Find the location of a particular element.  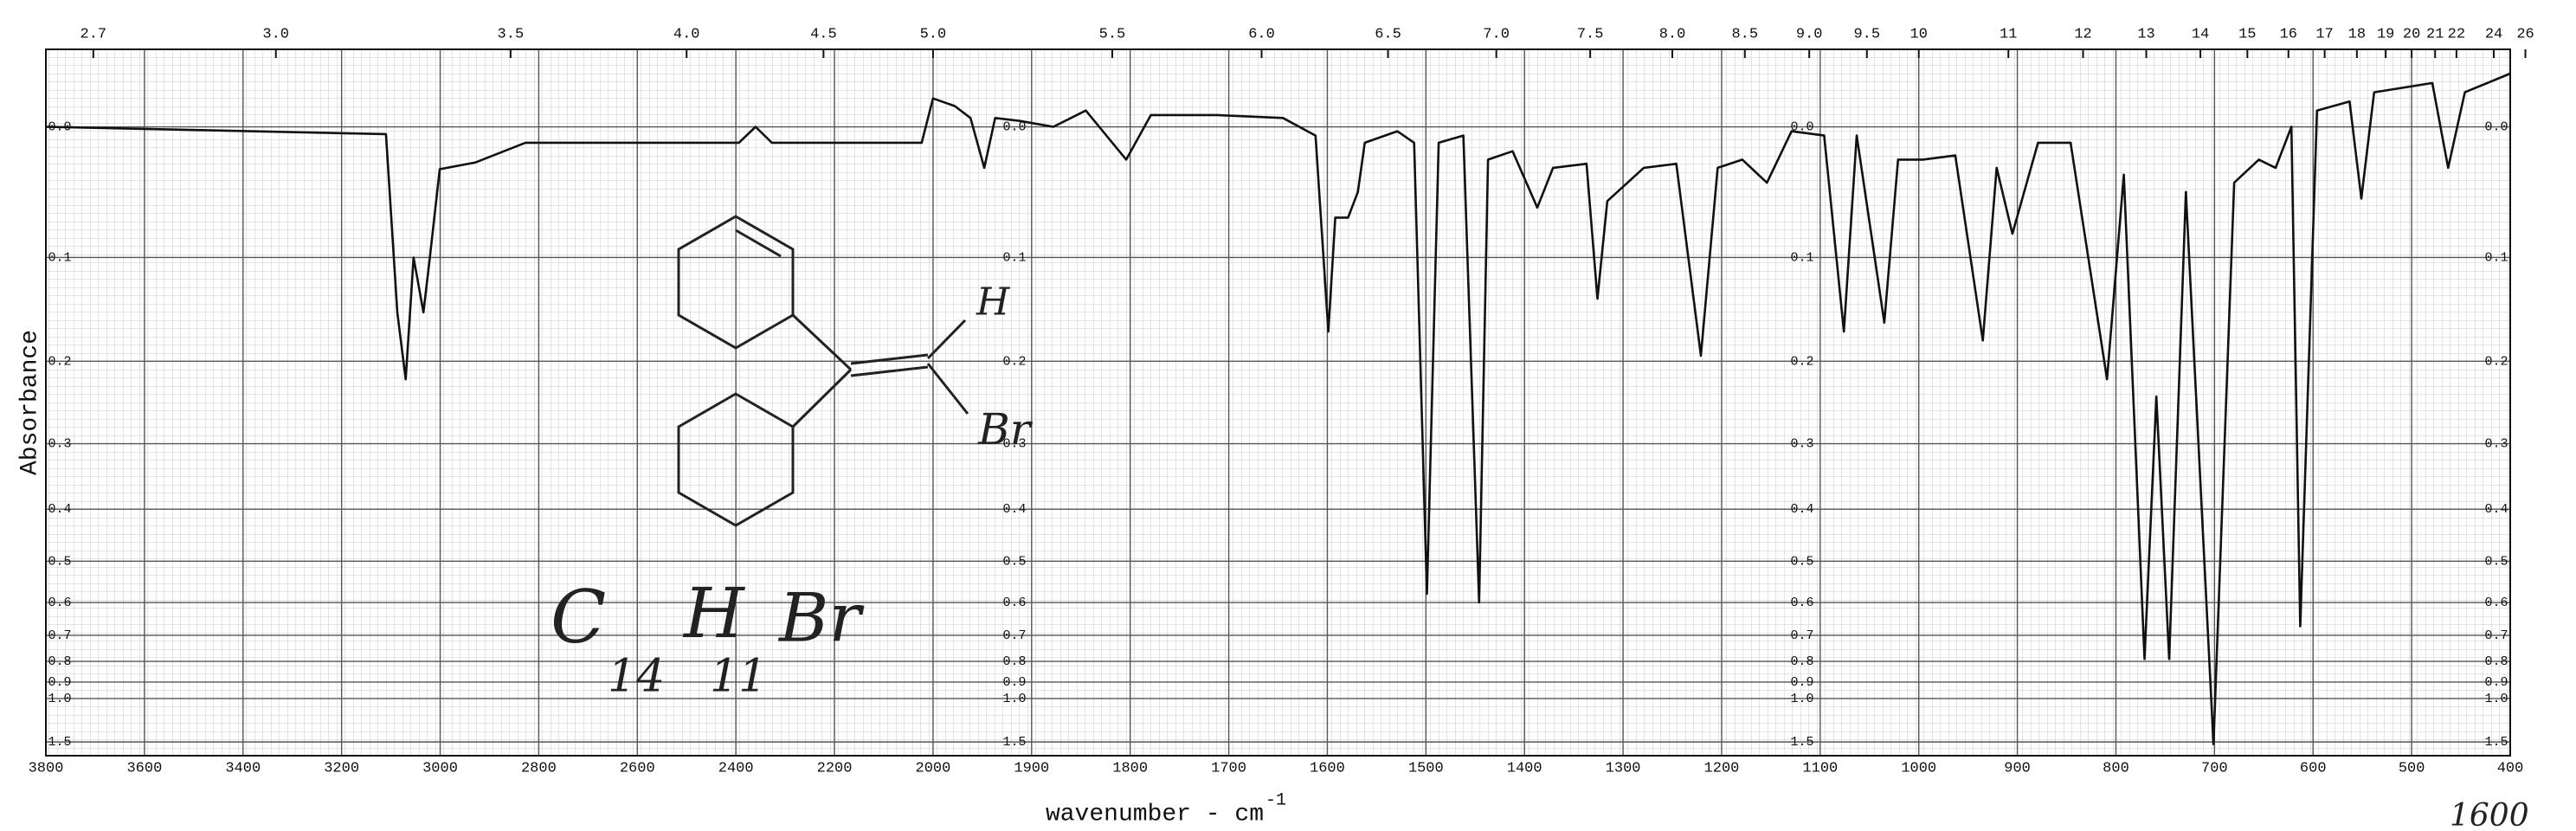

handwritten-note: 1600 is located at coordinates (2489, 814).